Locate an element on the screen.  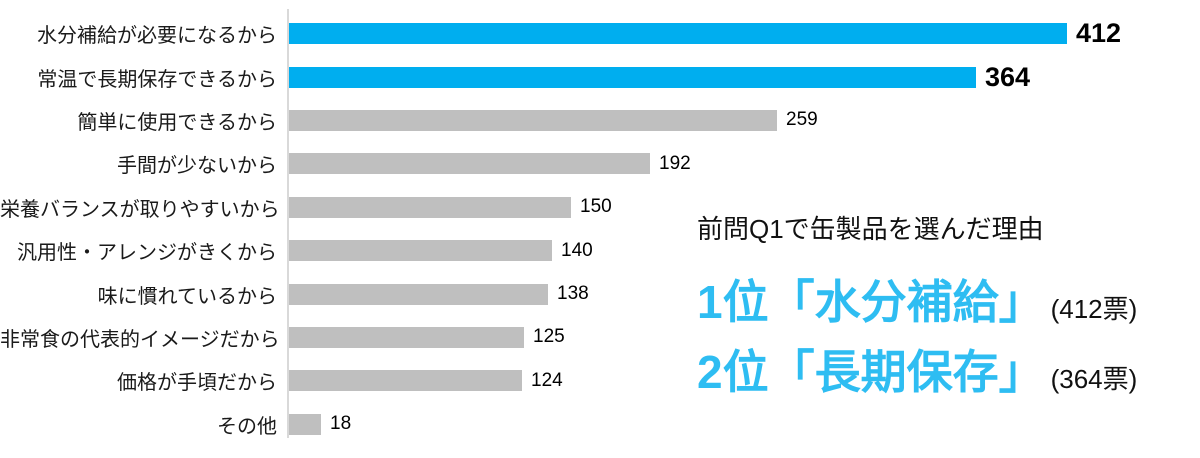
value-label: 150 is located at coordinates (596, 207).